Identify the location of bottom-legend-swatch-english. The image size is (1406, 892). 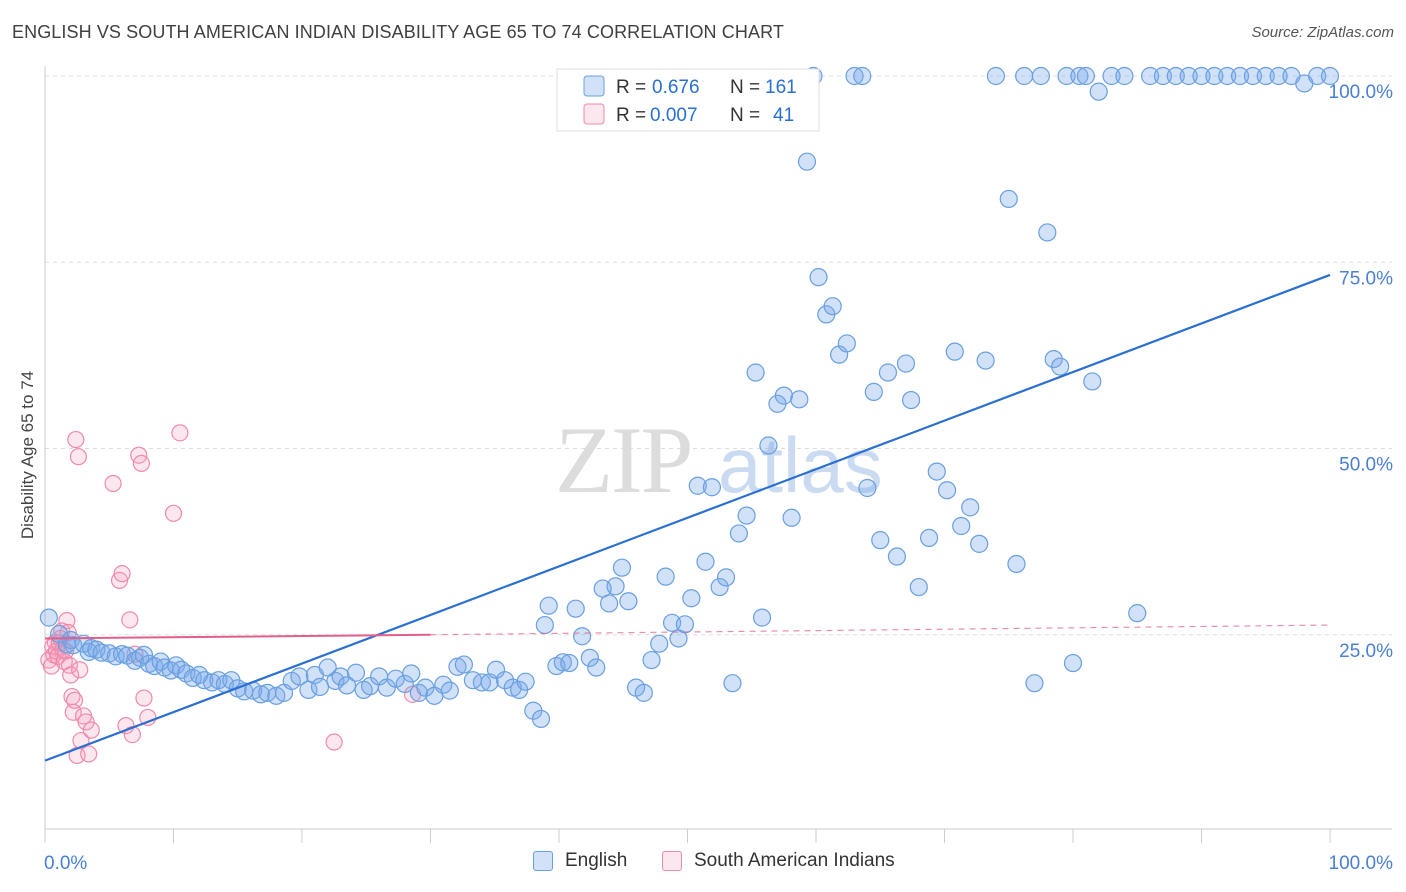
(543, 861).